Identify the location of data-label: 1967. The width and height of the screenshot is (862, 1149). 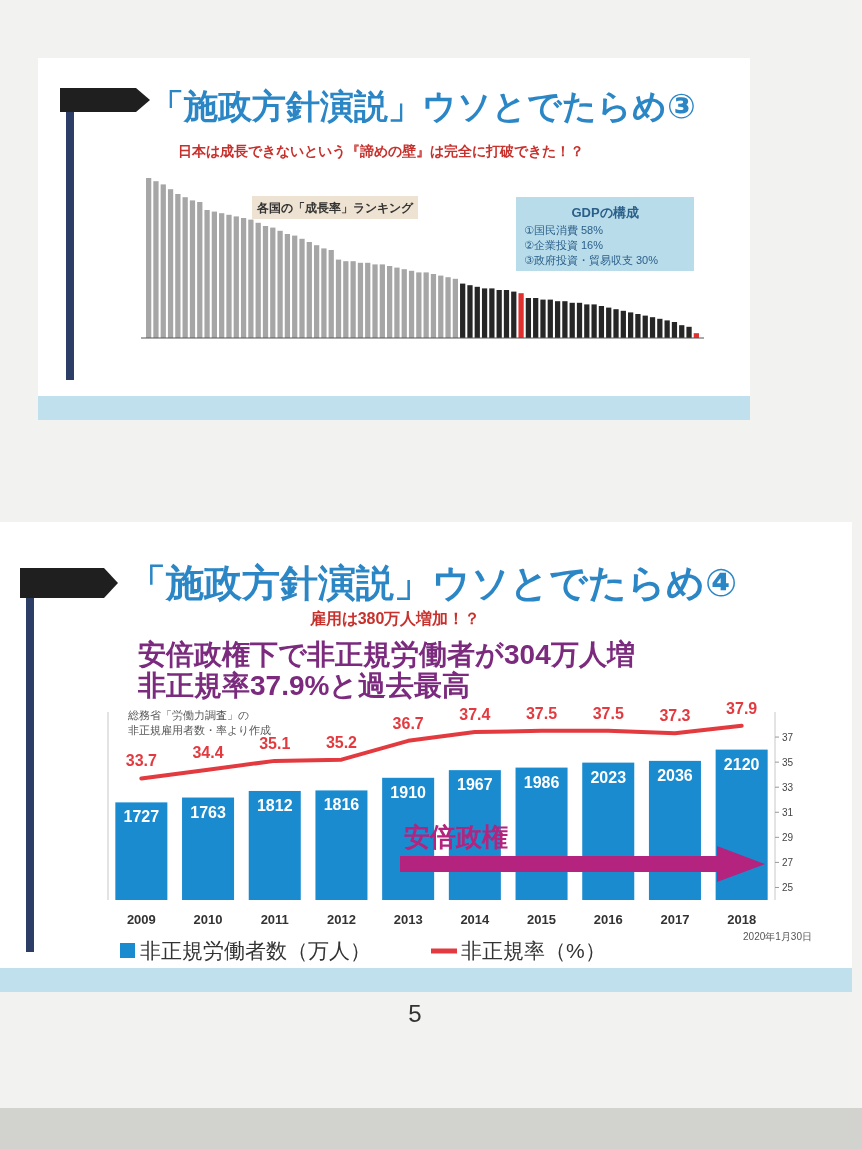
(475, 785).